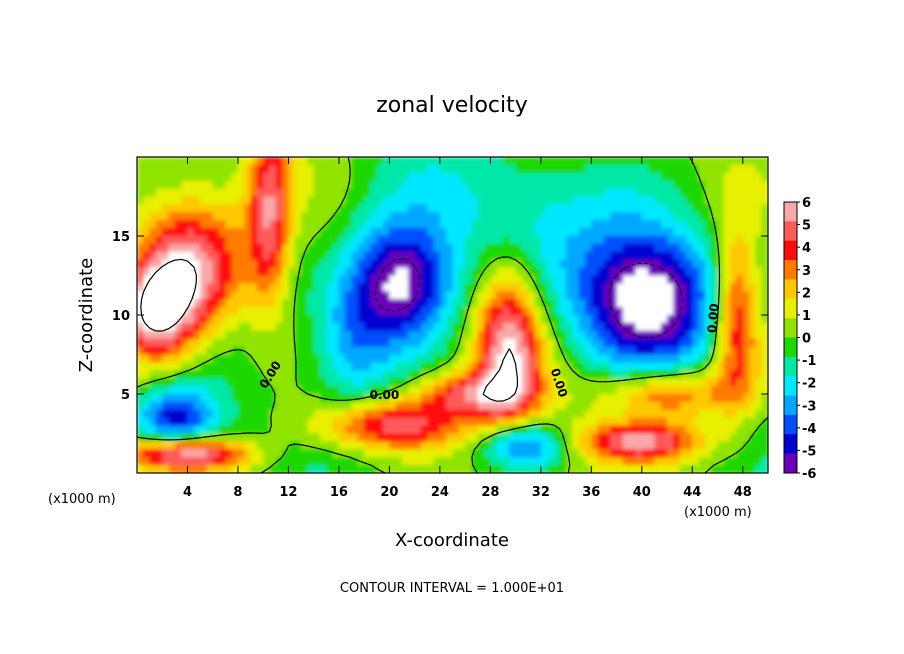 The image size is (904, 654). Describe the element at coordinates (86, 315) in the screenshot. I see `y-axis-label: Z-coordinate` at that location.